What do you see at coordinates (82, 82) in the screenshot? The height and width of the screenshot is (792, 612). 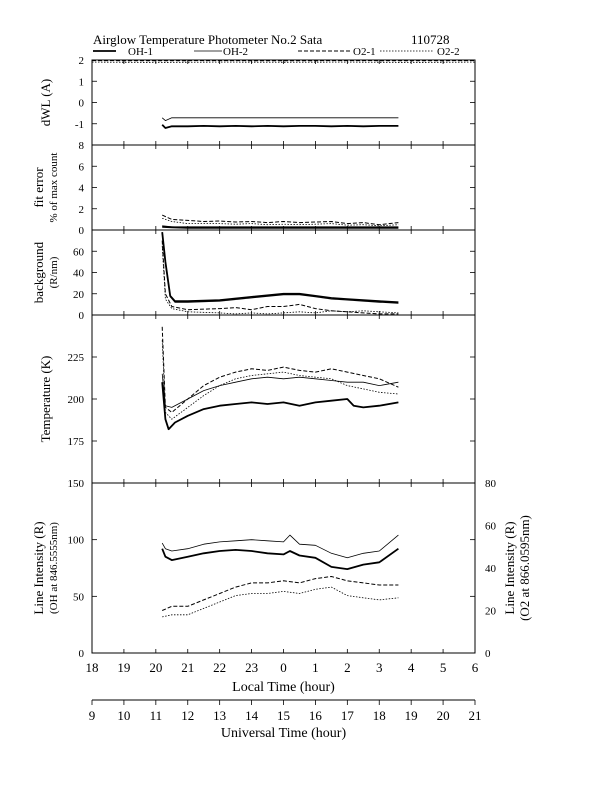 I see `y-tick-label-dwl: 1` at bounding box center [82, 82].